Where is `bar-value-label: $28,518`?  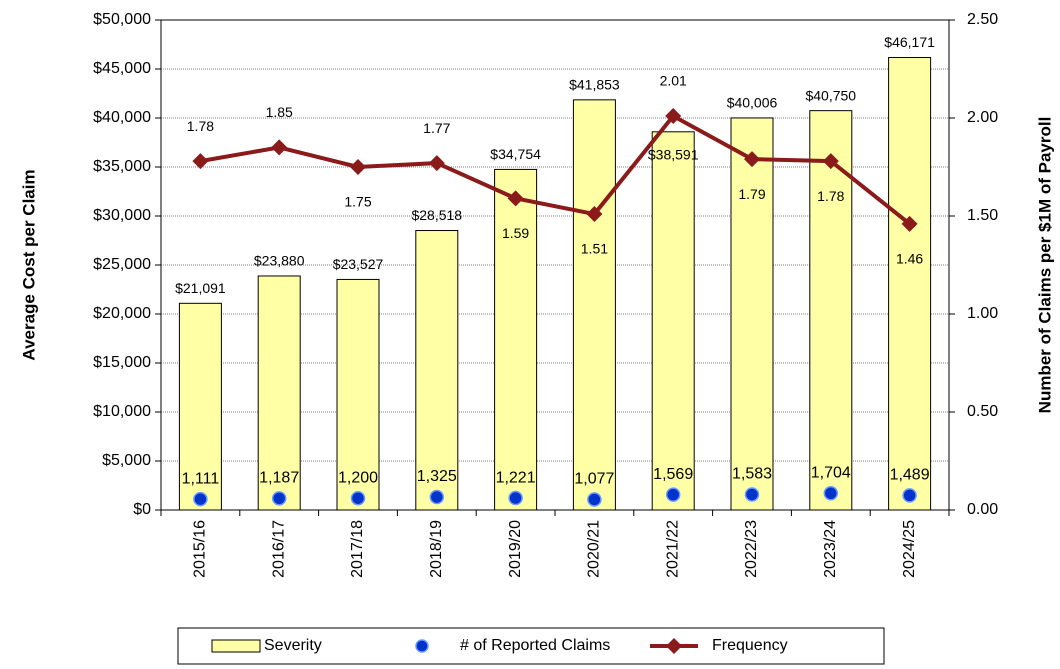
bar-value-label: $28,518 is located at coordinates (436, 215).